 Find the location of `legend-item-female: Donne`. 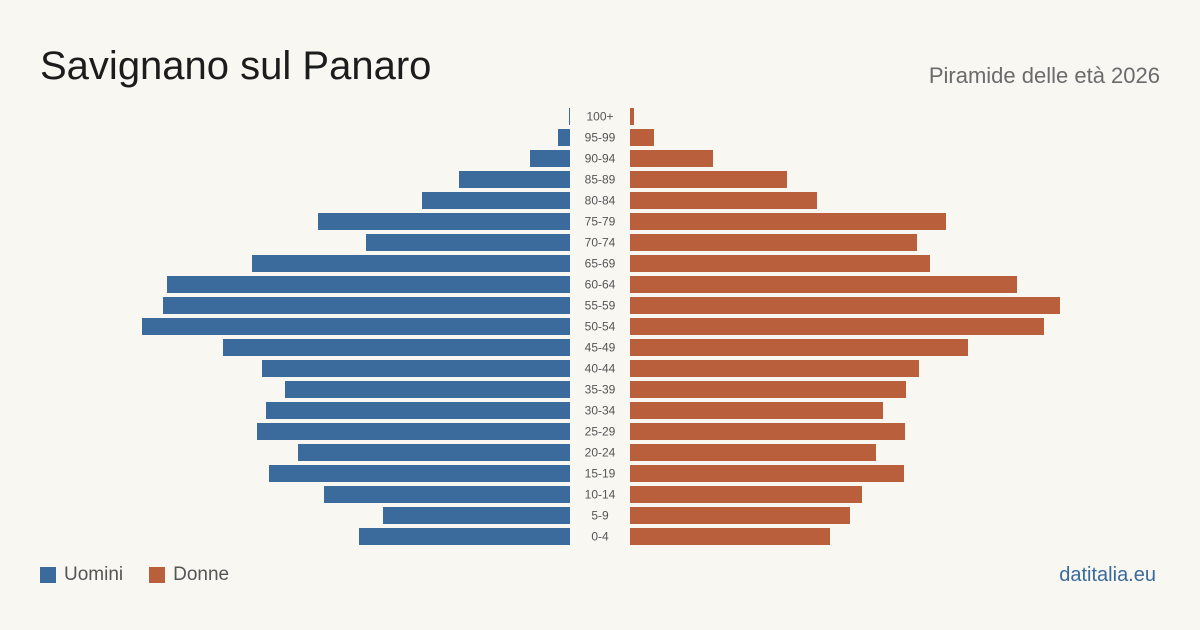

legend-item-female: Donne is located at coordinates (189, 575).